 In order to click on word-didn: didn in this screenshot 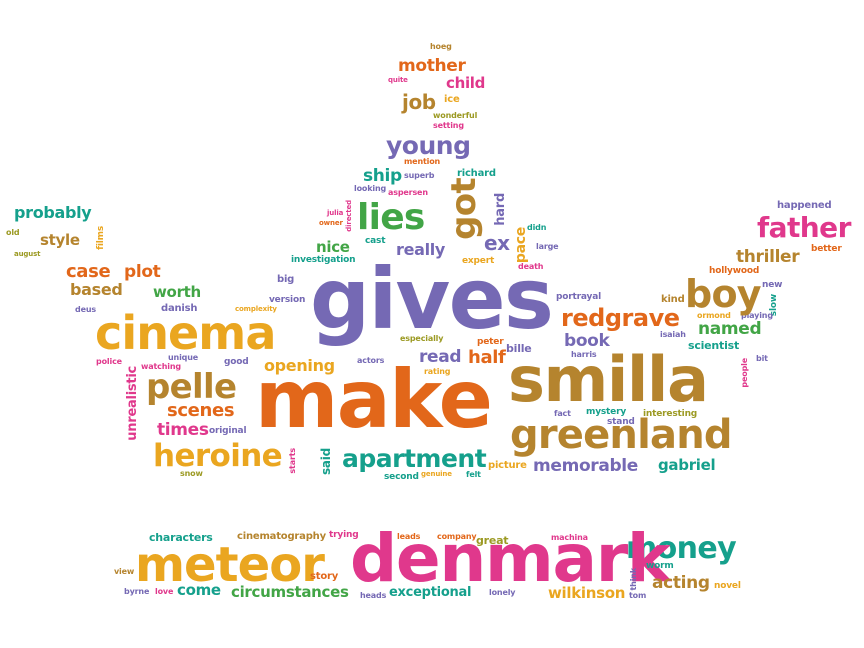, I will do `click(537, 227)`.